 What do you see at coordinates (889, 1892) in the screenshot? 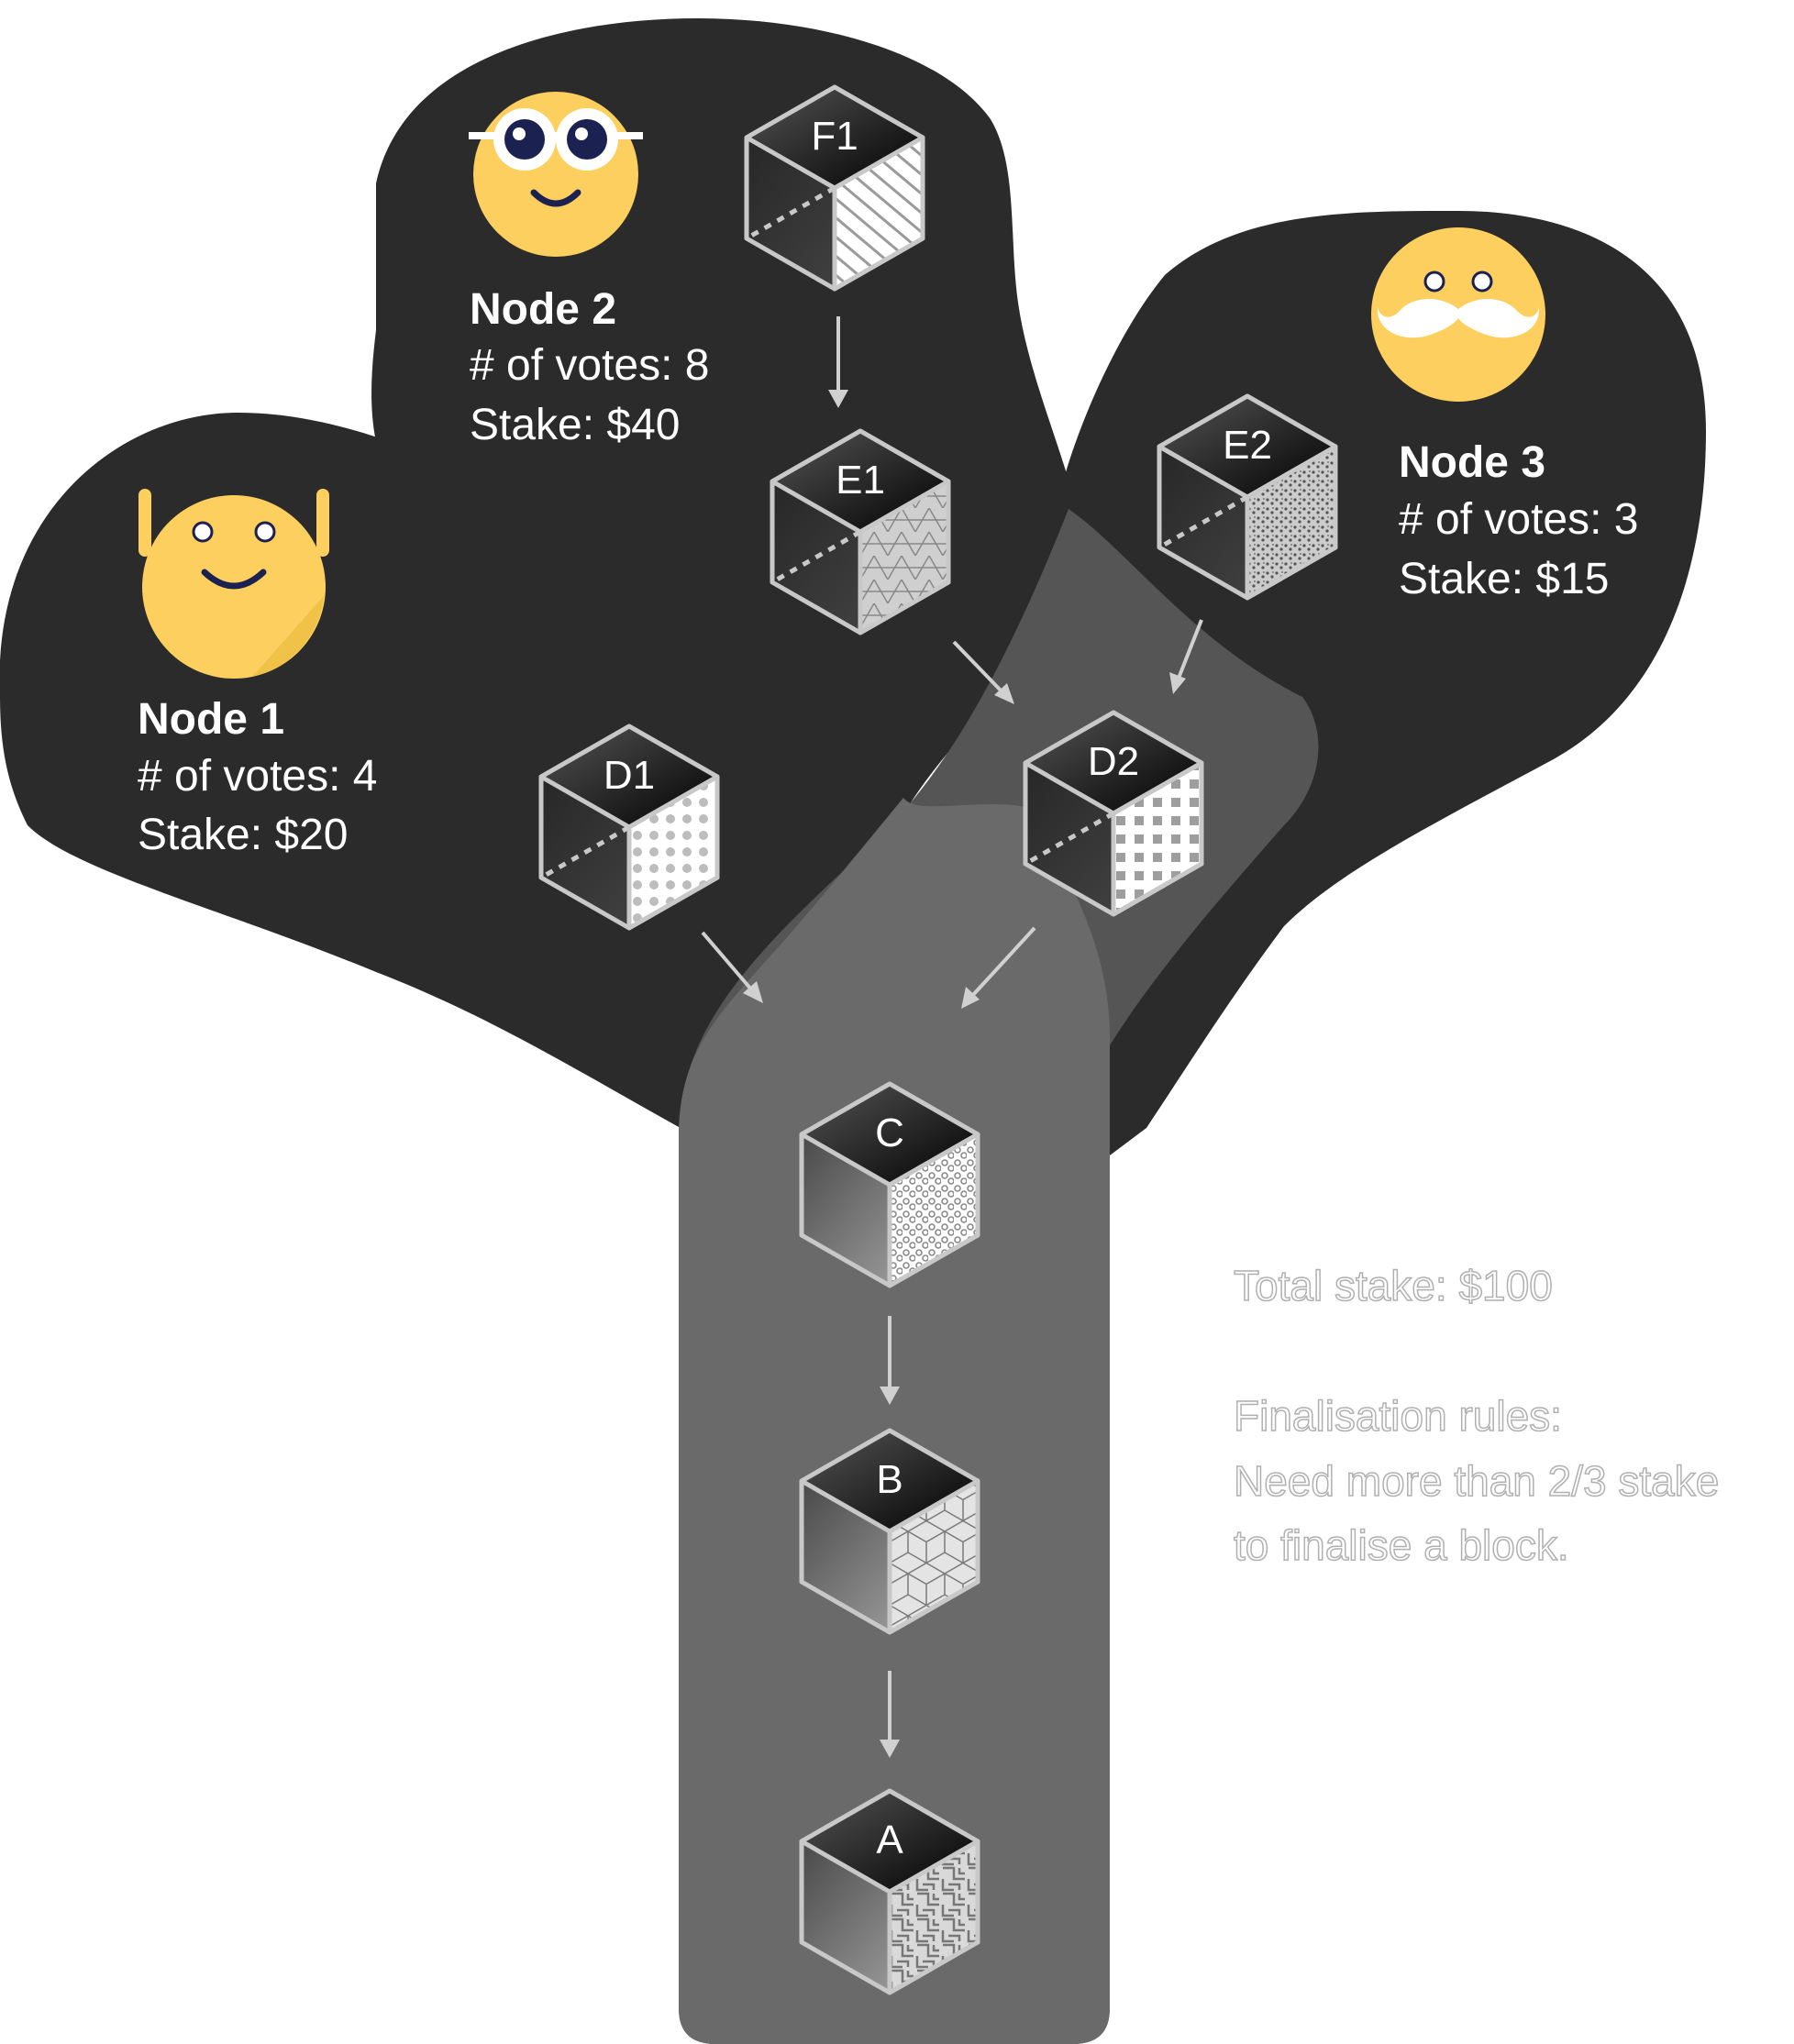
I see `block-a: A` at bounding box center [889, 1892].